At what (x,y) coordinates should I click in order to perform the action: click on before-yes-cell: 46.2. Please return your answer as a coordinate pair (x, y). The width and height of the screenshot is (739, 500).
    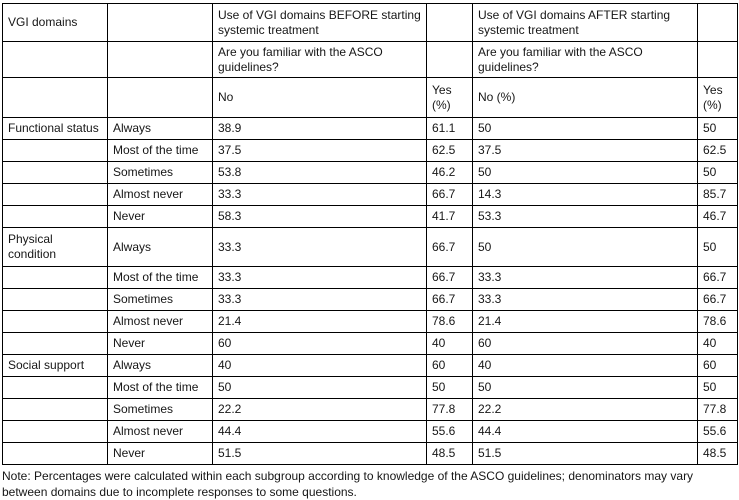
    Looking at the image, I should click on (449, 172).